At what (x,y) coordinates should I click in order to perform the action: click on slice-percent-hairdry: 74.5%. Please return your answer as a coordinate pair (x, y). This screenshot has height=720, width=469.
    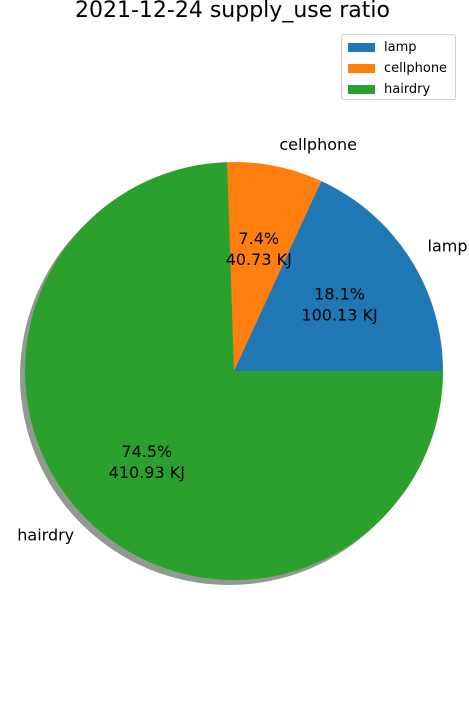
    Looking at the image, I should click on (146, 451).